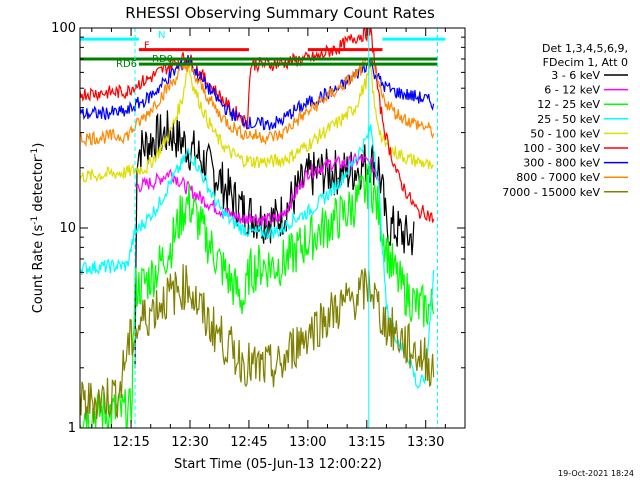 The width and height of the screenshot is (640, 480). What do you see at coordinates (551, 192) in the screenshot?
I see `legend-label-7000-15000-kev: 7000 - 15000 keV` at bounding box center [551, 192].